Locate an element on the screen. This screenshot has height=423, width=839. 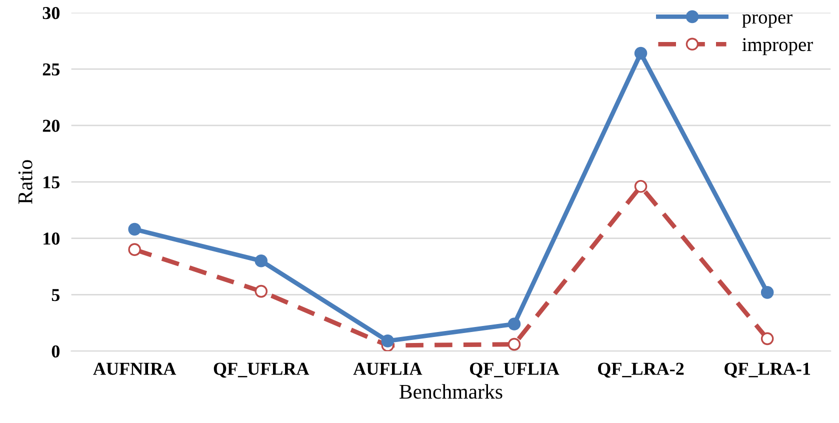
y-tick-label: 30 is located at coordinates (51, 13).